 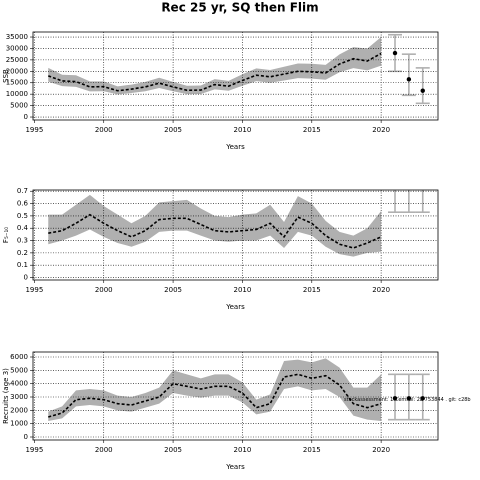 What do you see at coordinates (22, 191) in the screenshot?
I see `y-tick-label: 0.7` at bounding box center [22, 191].